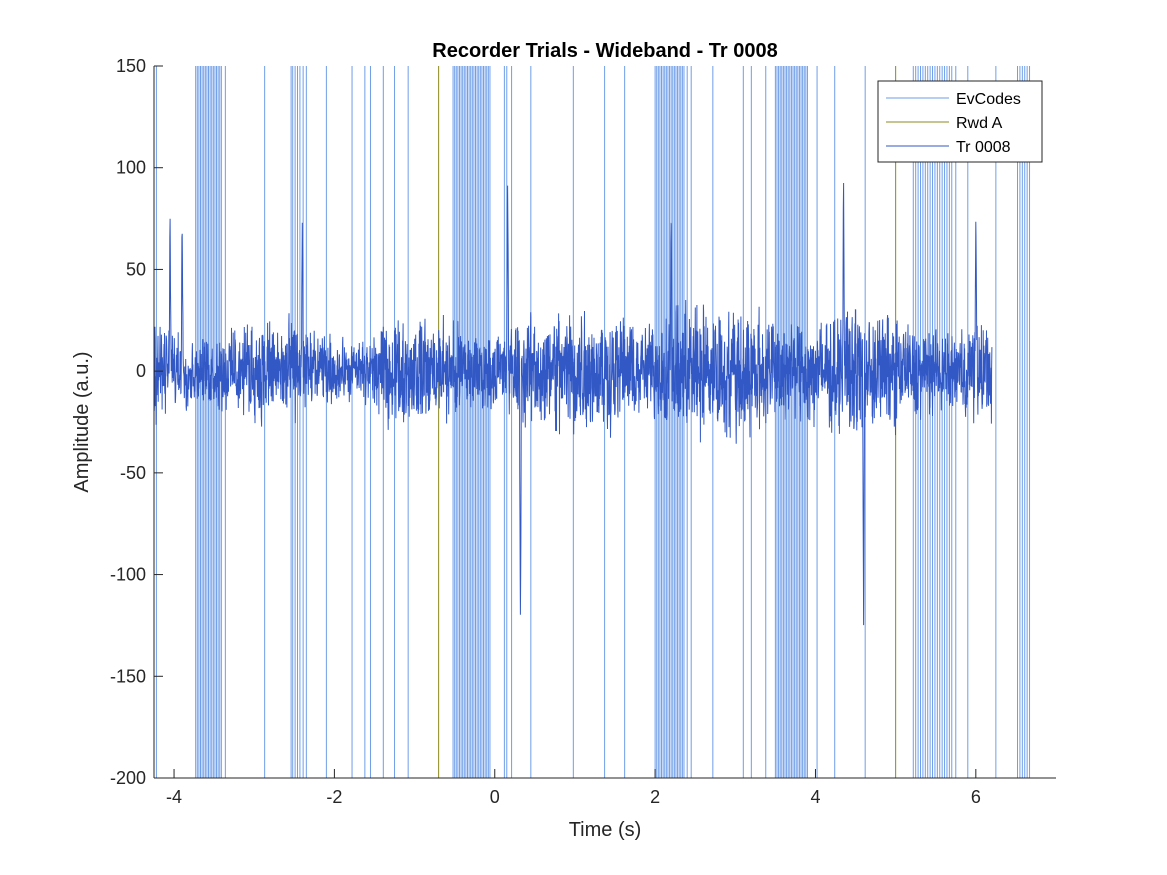 This screenshot has height=875, width=1167. What do you see at coordinates (174, 797) in the screenshot?
I see `x-tick-label: -4` at bounding box center [174, 797].